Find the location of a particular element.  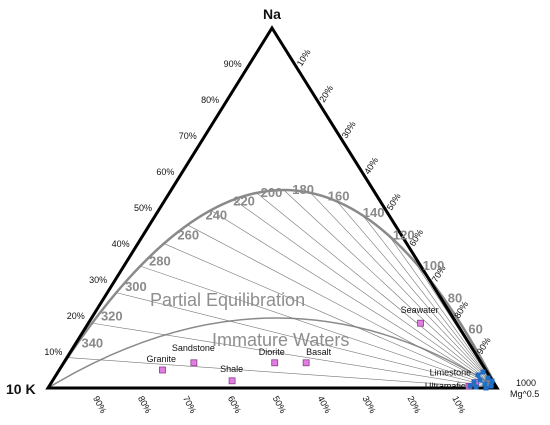

left-tick-9: 90% is located at coordinates (233, 64).